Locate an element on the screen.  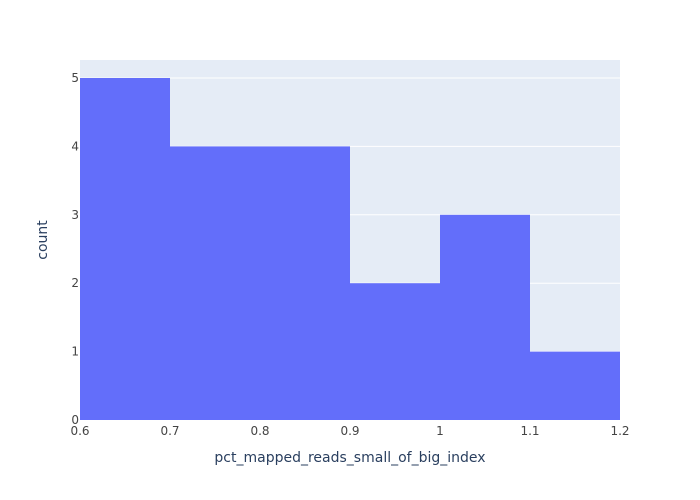
x-tick-label: 1.1 is located at coordinates (529, 431).